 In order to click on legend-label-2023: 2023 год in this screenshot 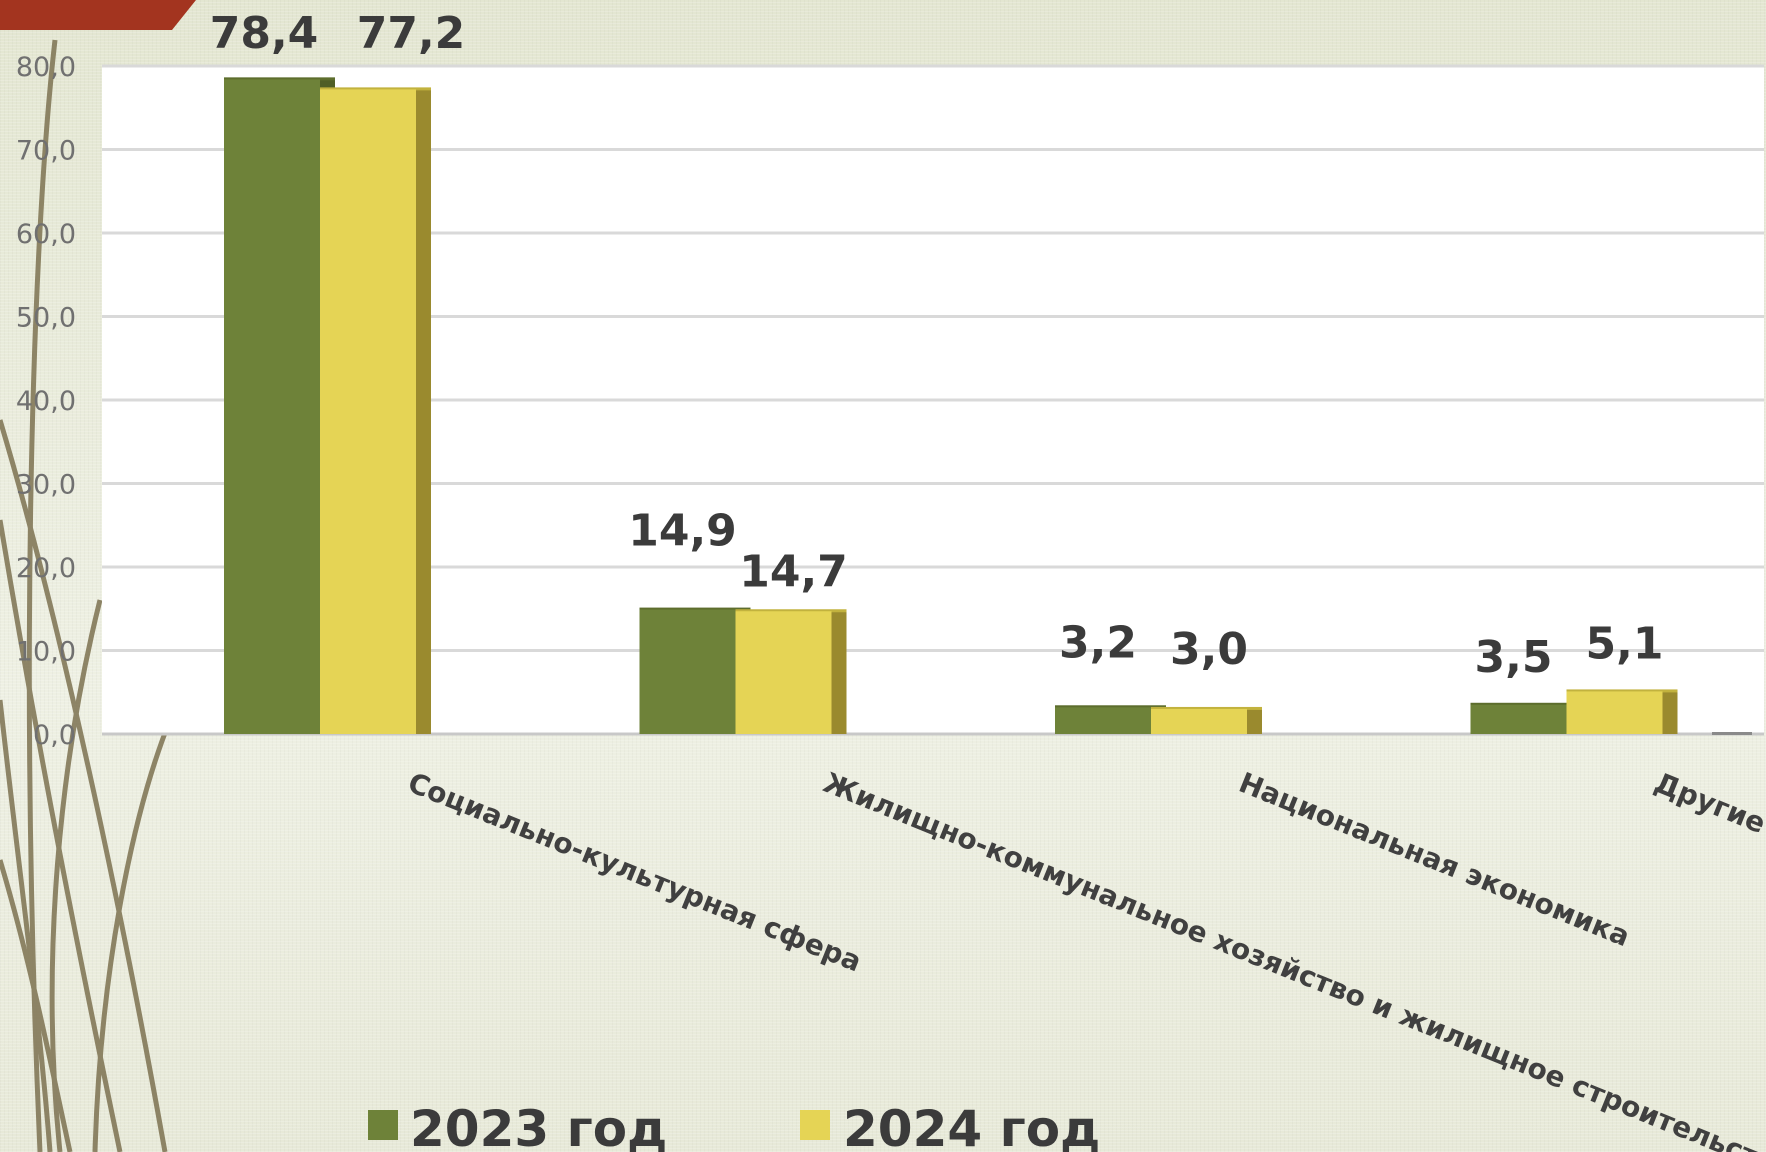, I will do `click(538, 1126)`.